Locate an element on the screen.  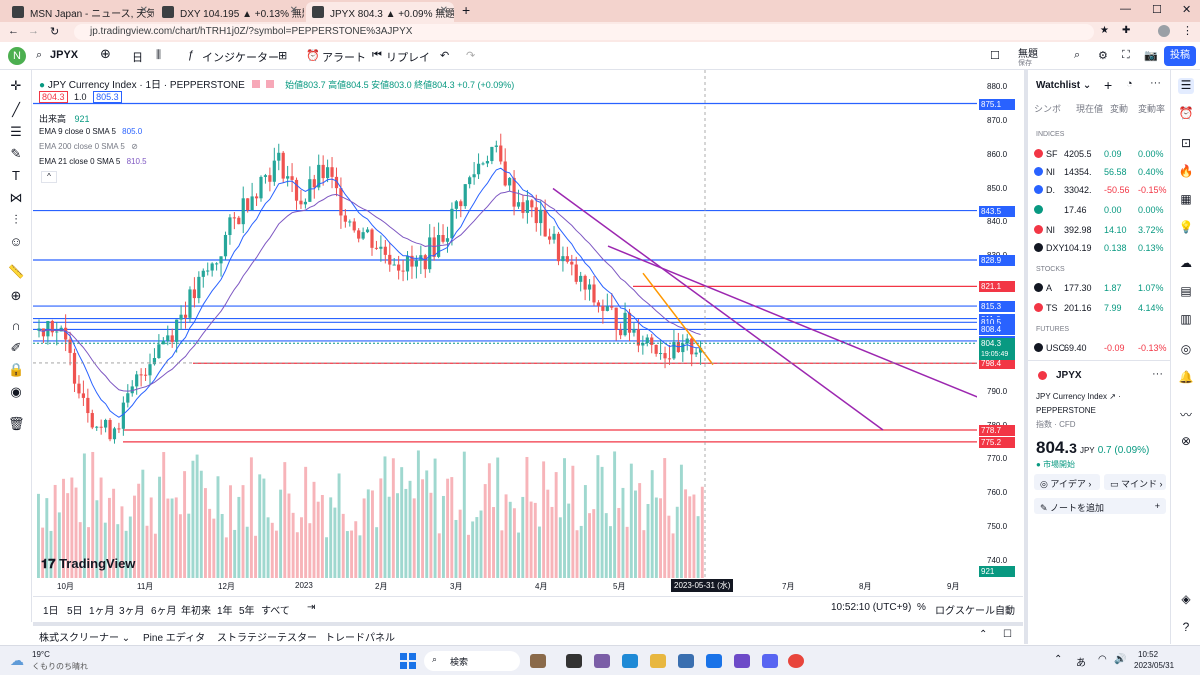
templates-icon: ⊞ is located at coordinates (283, 56).